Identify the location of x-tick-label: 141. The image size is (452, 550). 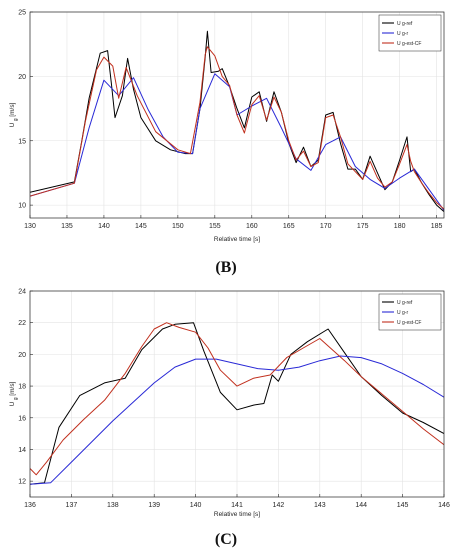
(237, 505).